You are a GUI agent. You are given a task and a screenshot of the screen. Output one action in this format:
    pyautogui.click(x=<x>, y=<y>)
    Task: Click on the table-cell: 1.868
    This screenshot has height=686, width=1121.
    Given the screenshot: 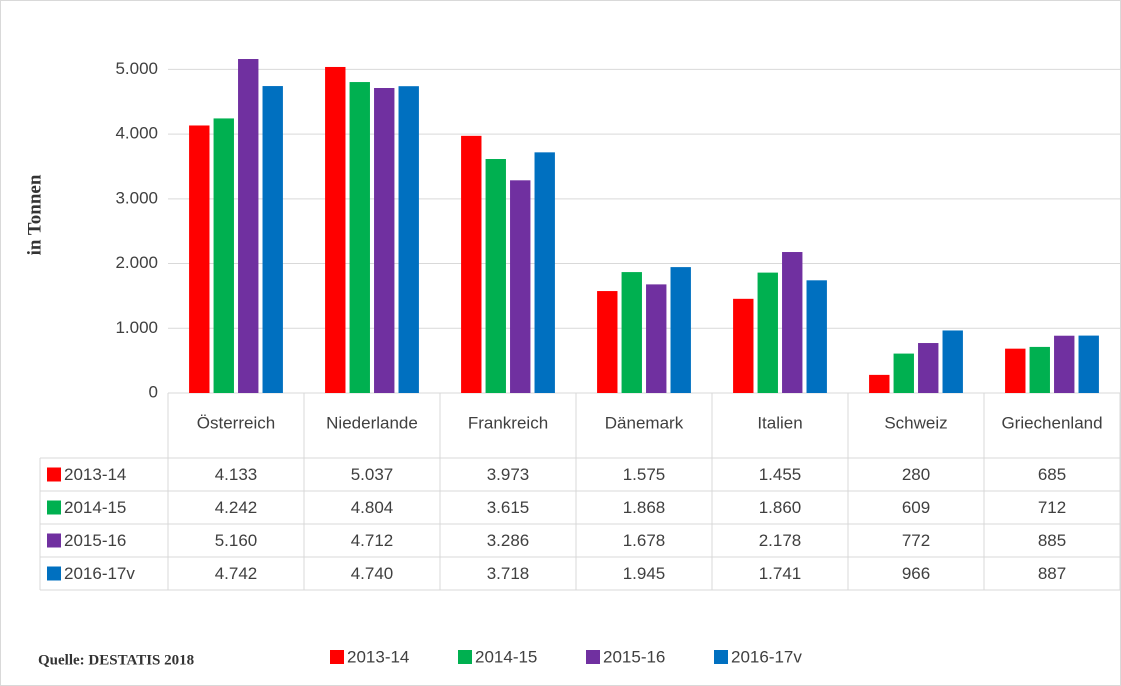 What is the action you would take?
    pyautogui.click(x=644, y=507)
    